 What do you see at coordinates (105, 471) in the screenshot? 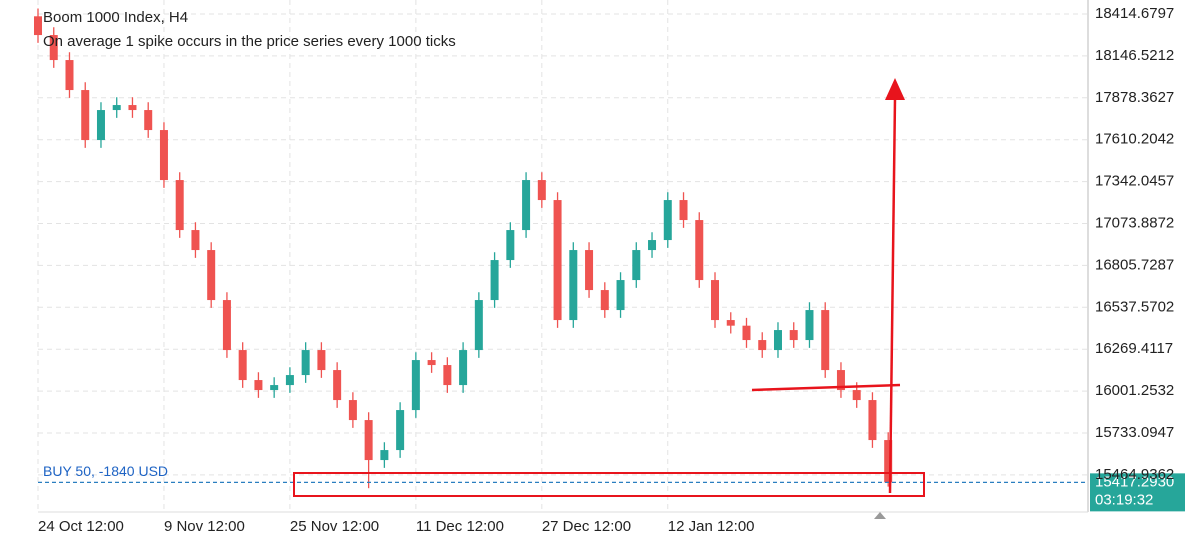
I see `position-label: BUY 50, -1840 USD` at bounding box center [105, 471].